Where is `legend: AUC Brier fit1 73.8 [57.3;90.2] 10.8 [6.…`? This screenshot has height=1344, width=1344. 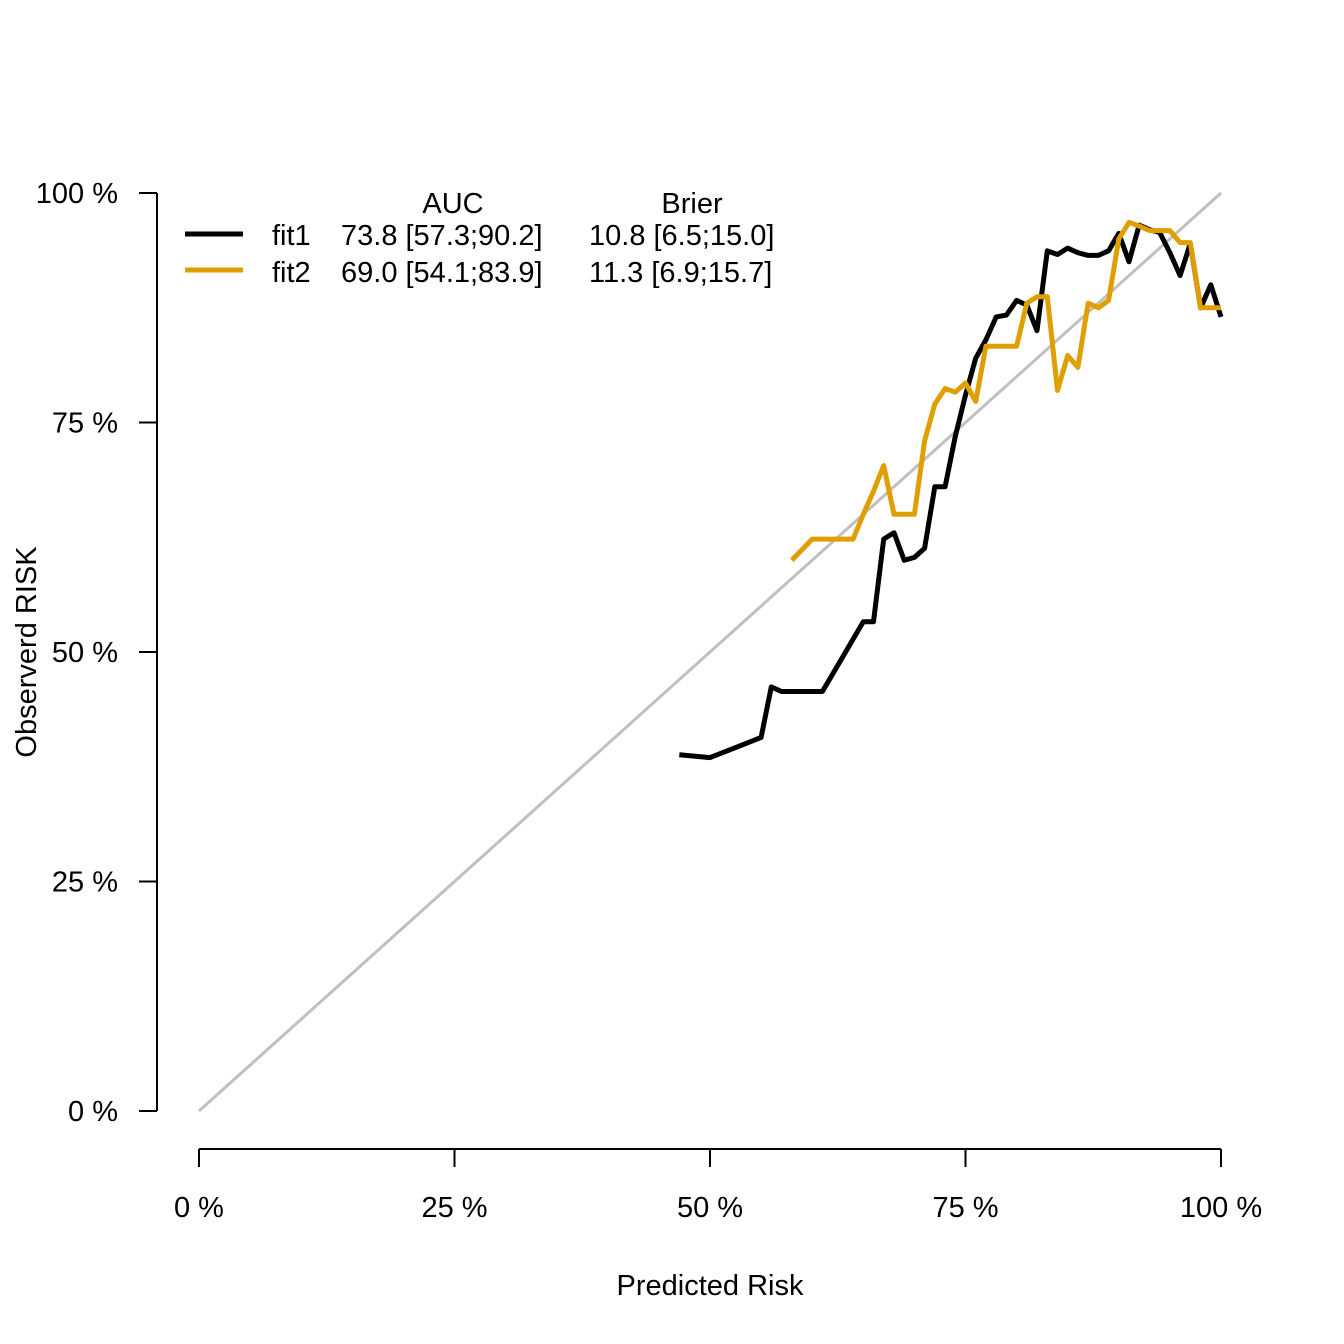
legend: AUC Brier fit1 73.8 [57.3;90.2] 10.8 [6.… is located at coordinates (479, 238).